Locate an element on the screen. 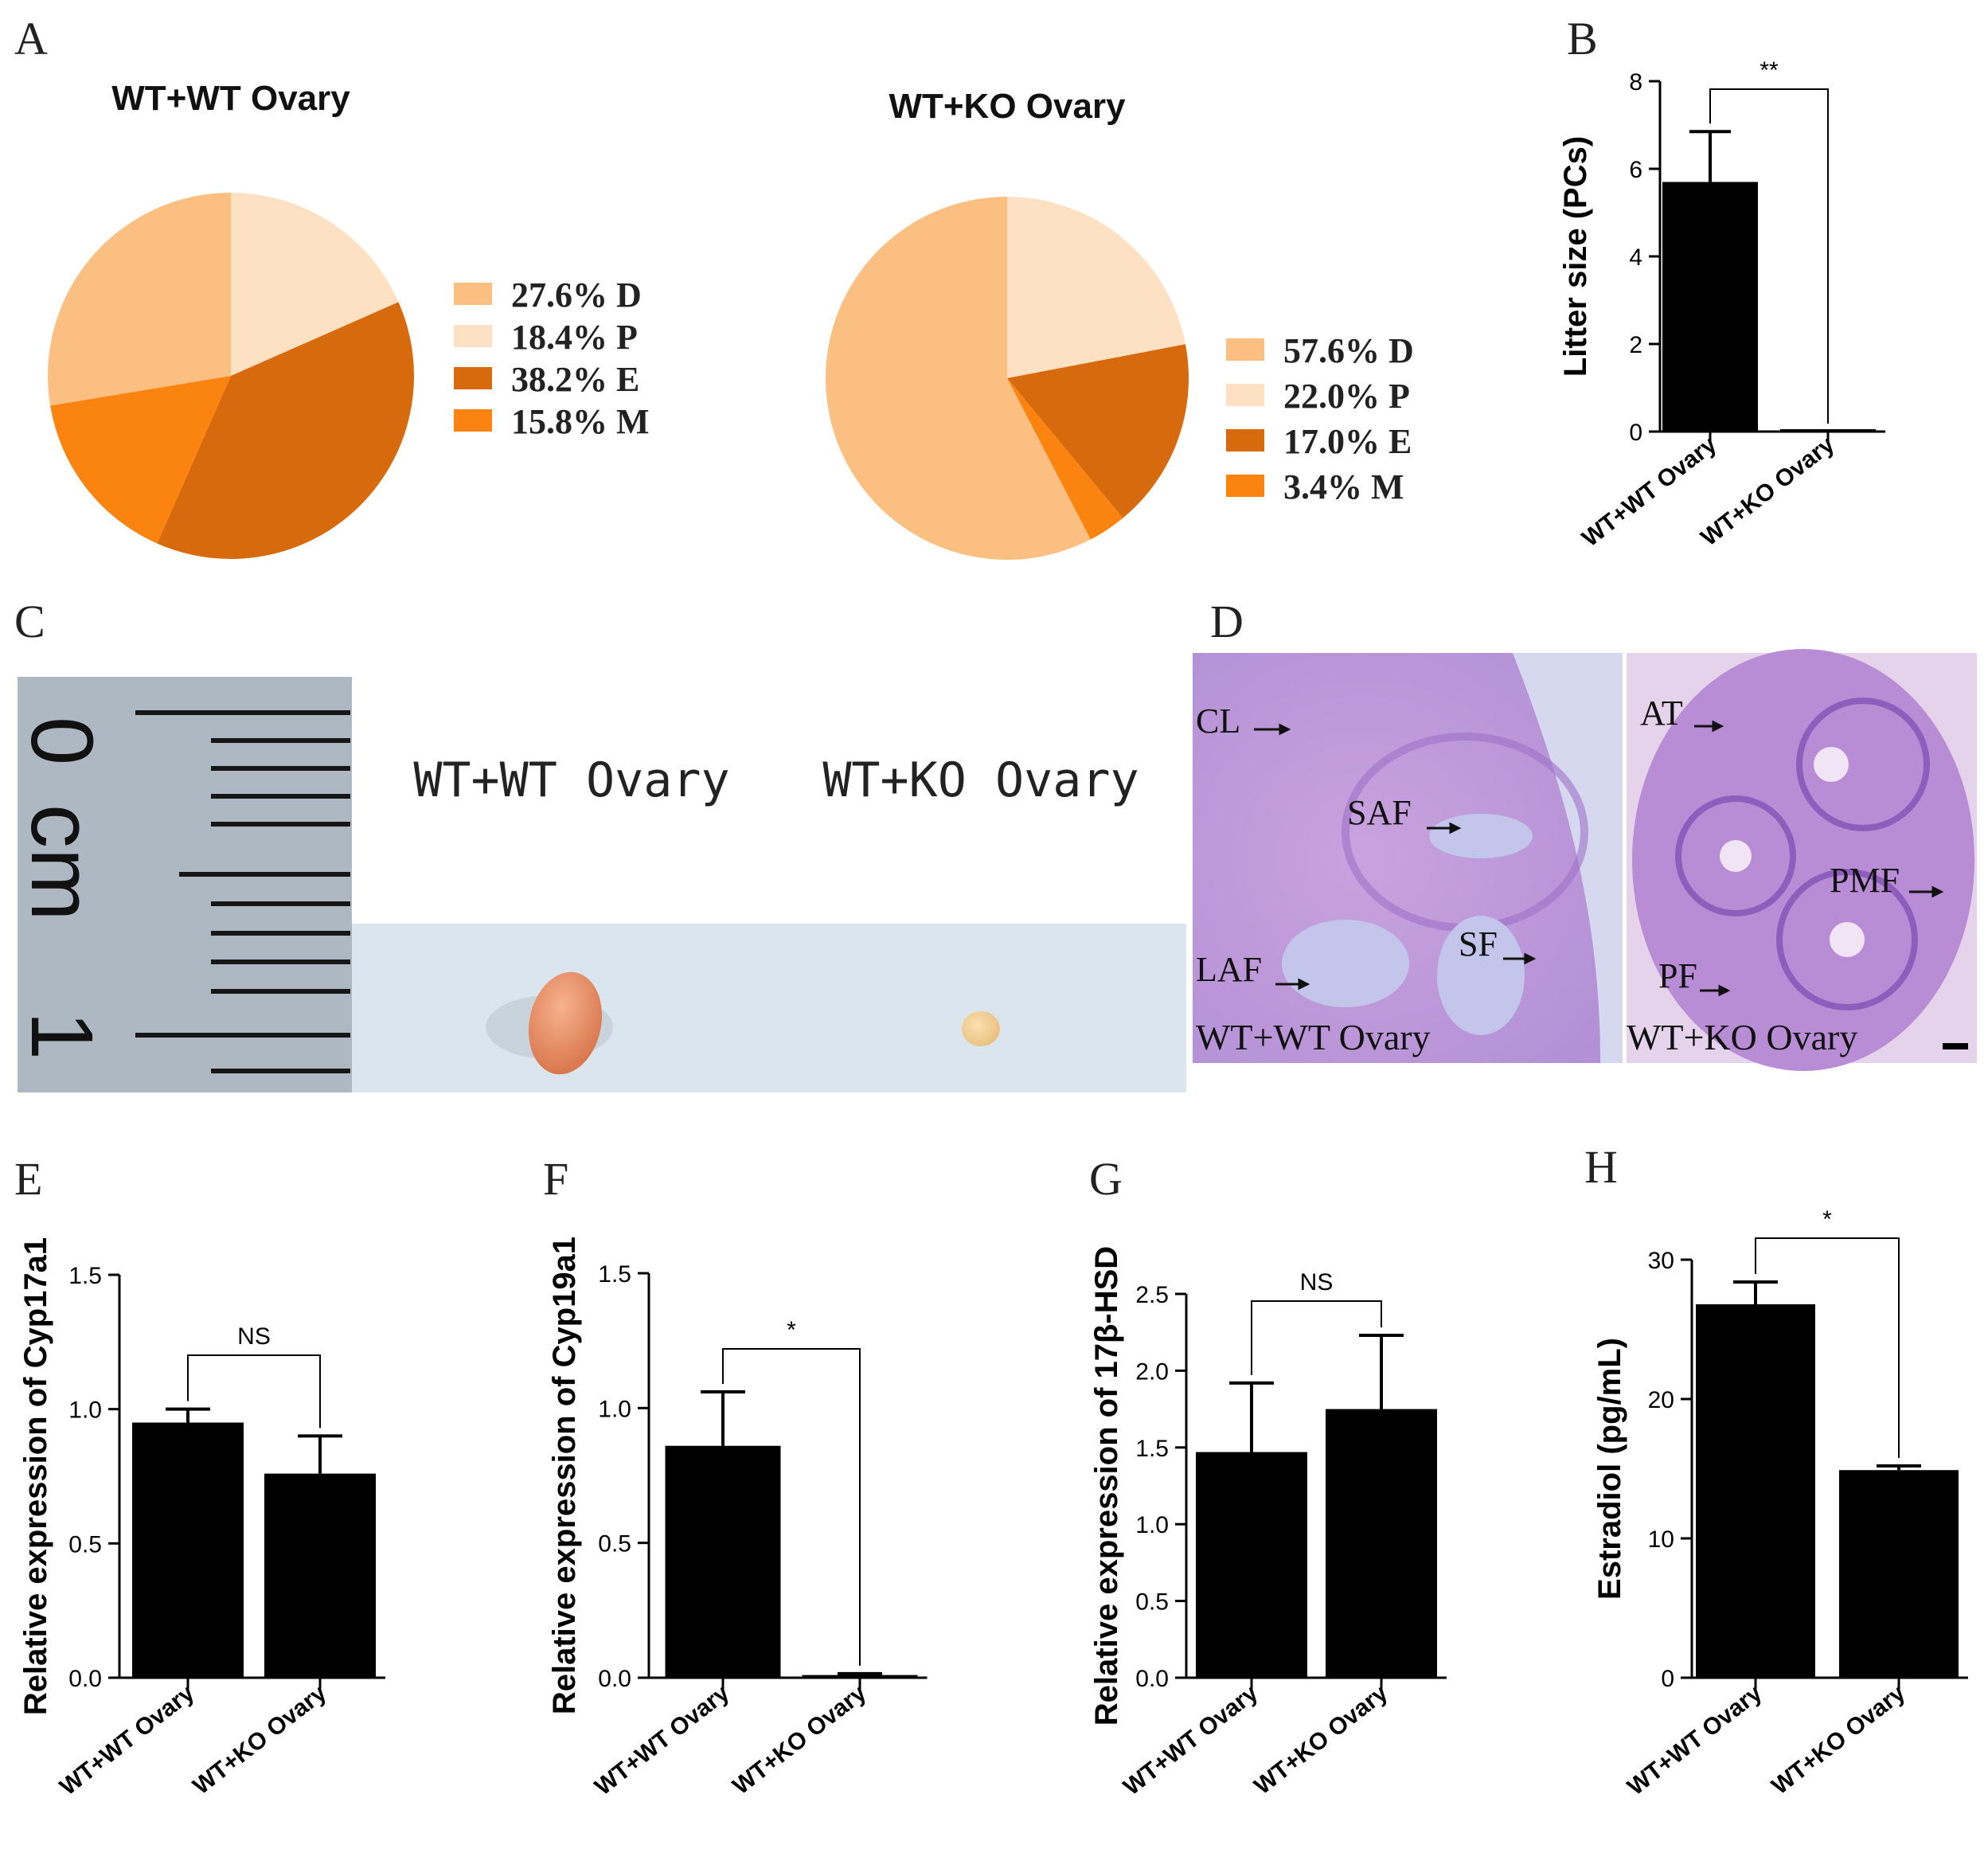  wt-ovary-specimen is located at coordinates (565, 1023).